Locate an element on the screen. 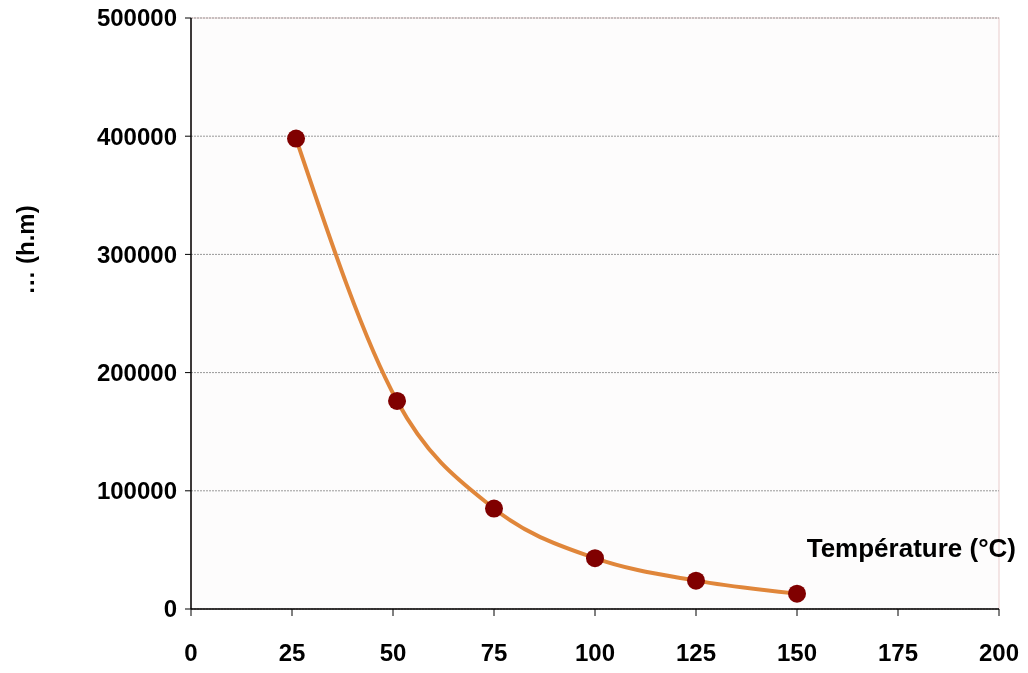  y-tick-label: 200000 is located at coordinates (136, 372).